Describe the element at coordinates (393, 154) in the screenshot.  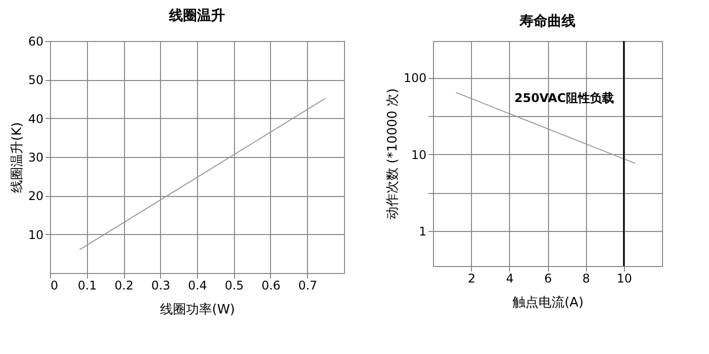
I see `y-axis-title: 动作次数 (*10000 次)` at that location.